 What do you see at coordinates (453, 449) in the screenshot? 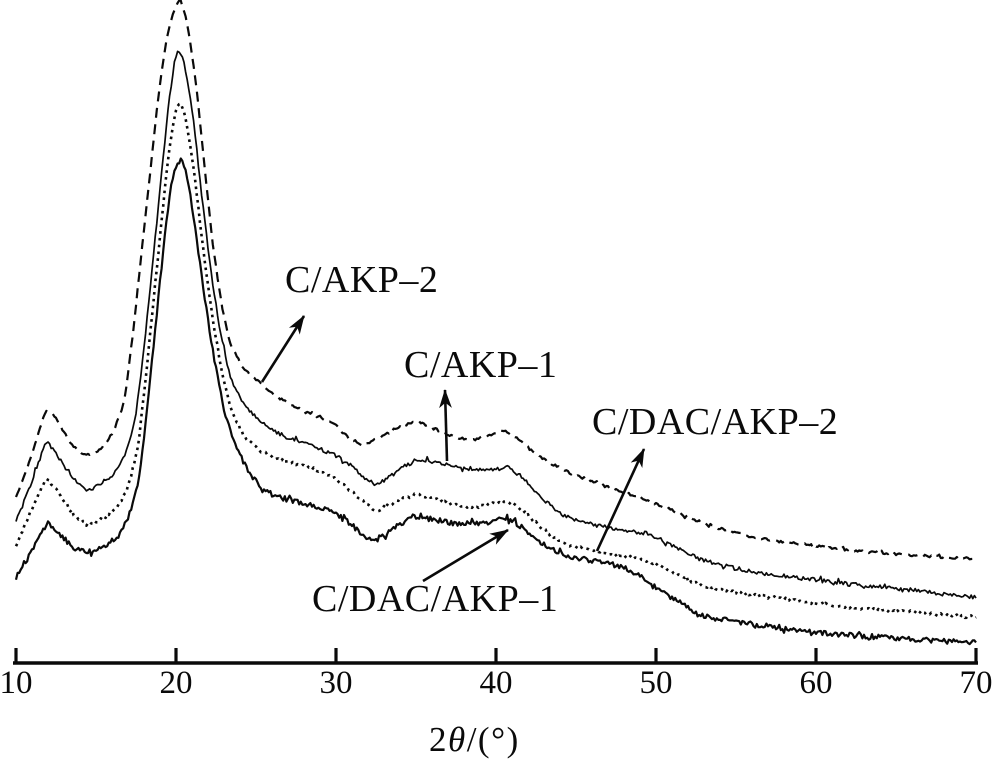
I see `annotation-arrows` at bounding box center [453, 449].